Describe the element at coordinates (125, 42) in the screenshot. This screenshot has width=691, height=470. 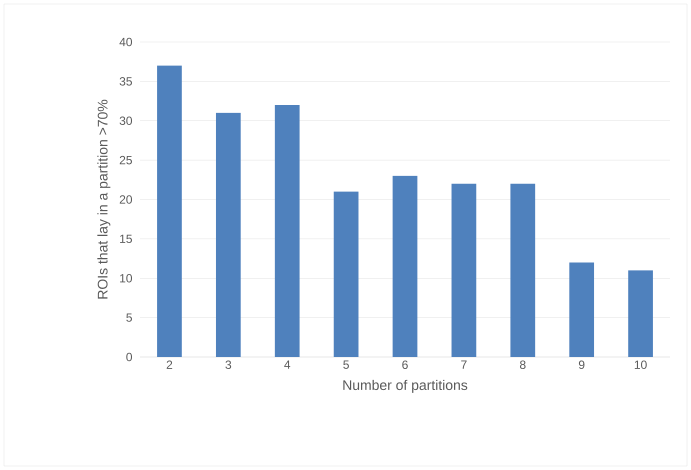
I see `y-tick-label: 40` at that location.